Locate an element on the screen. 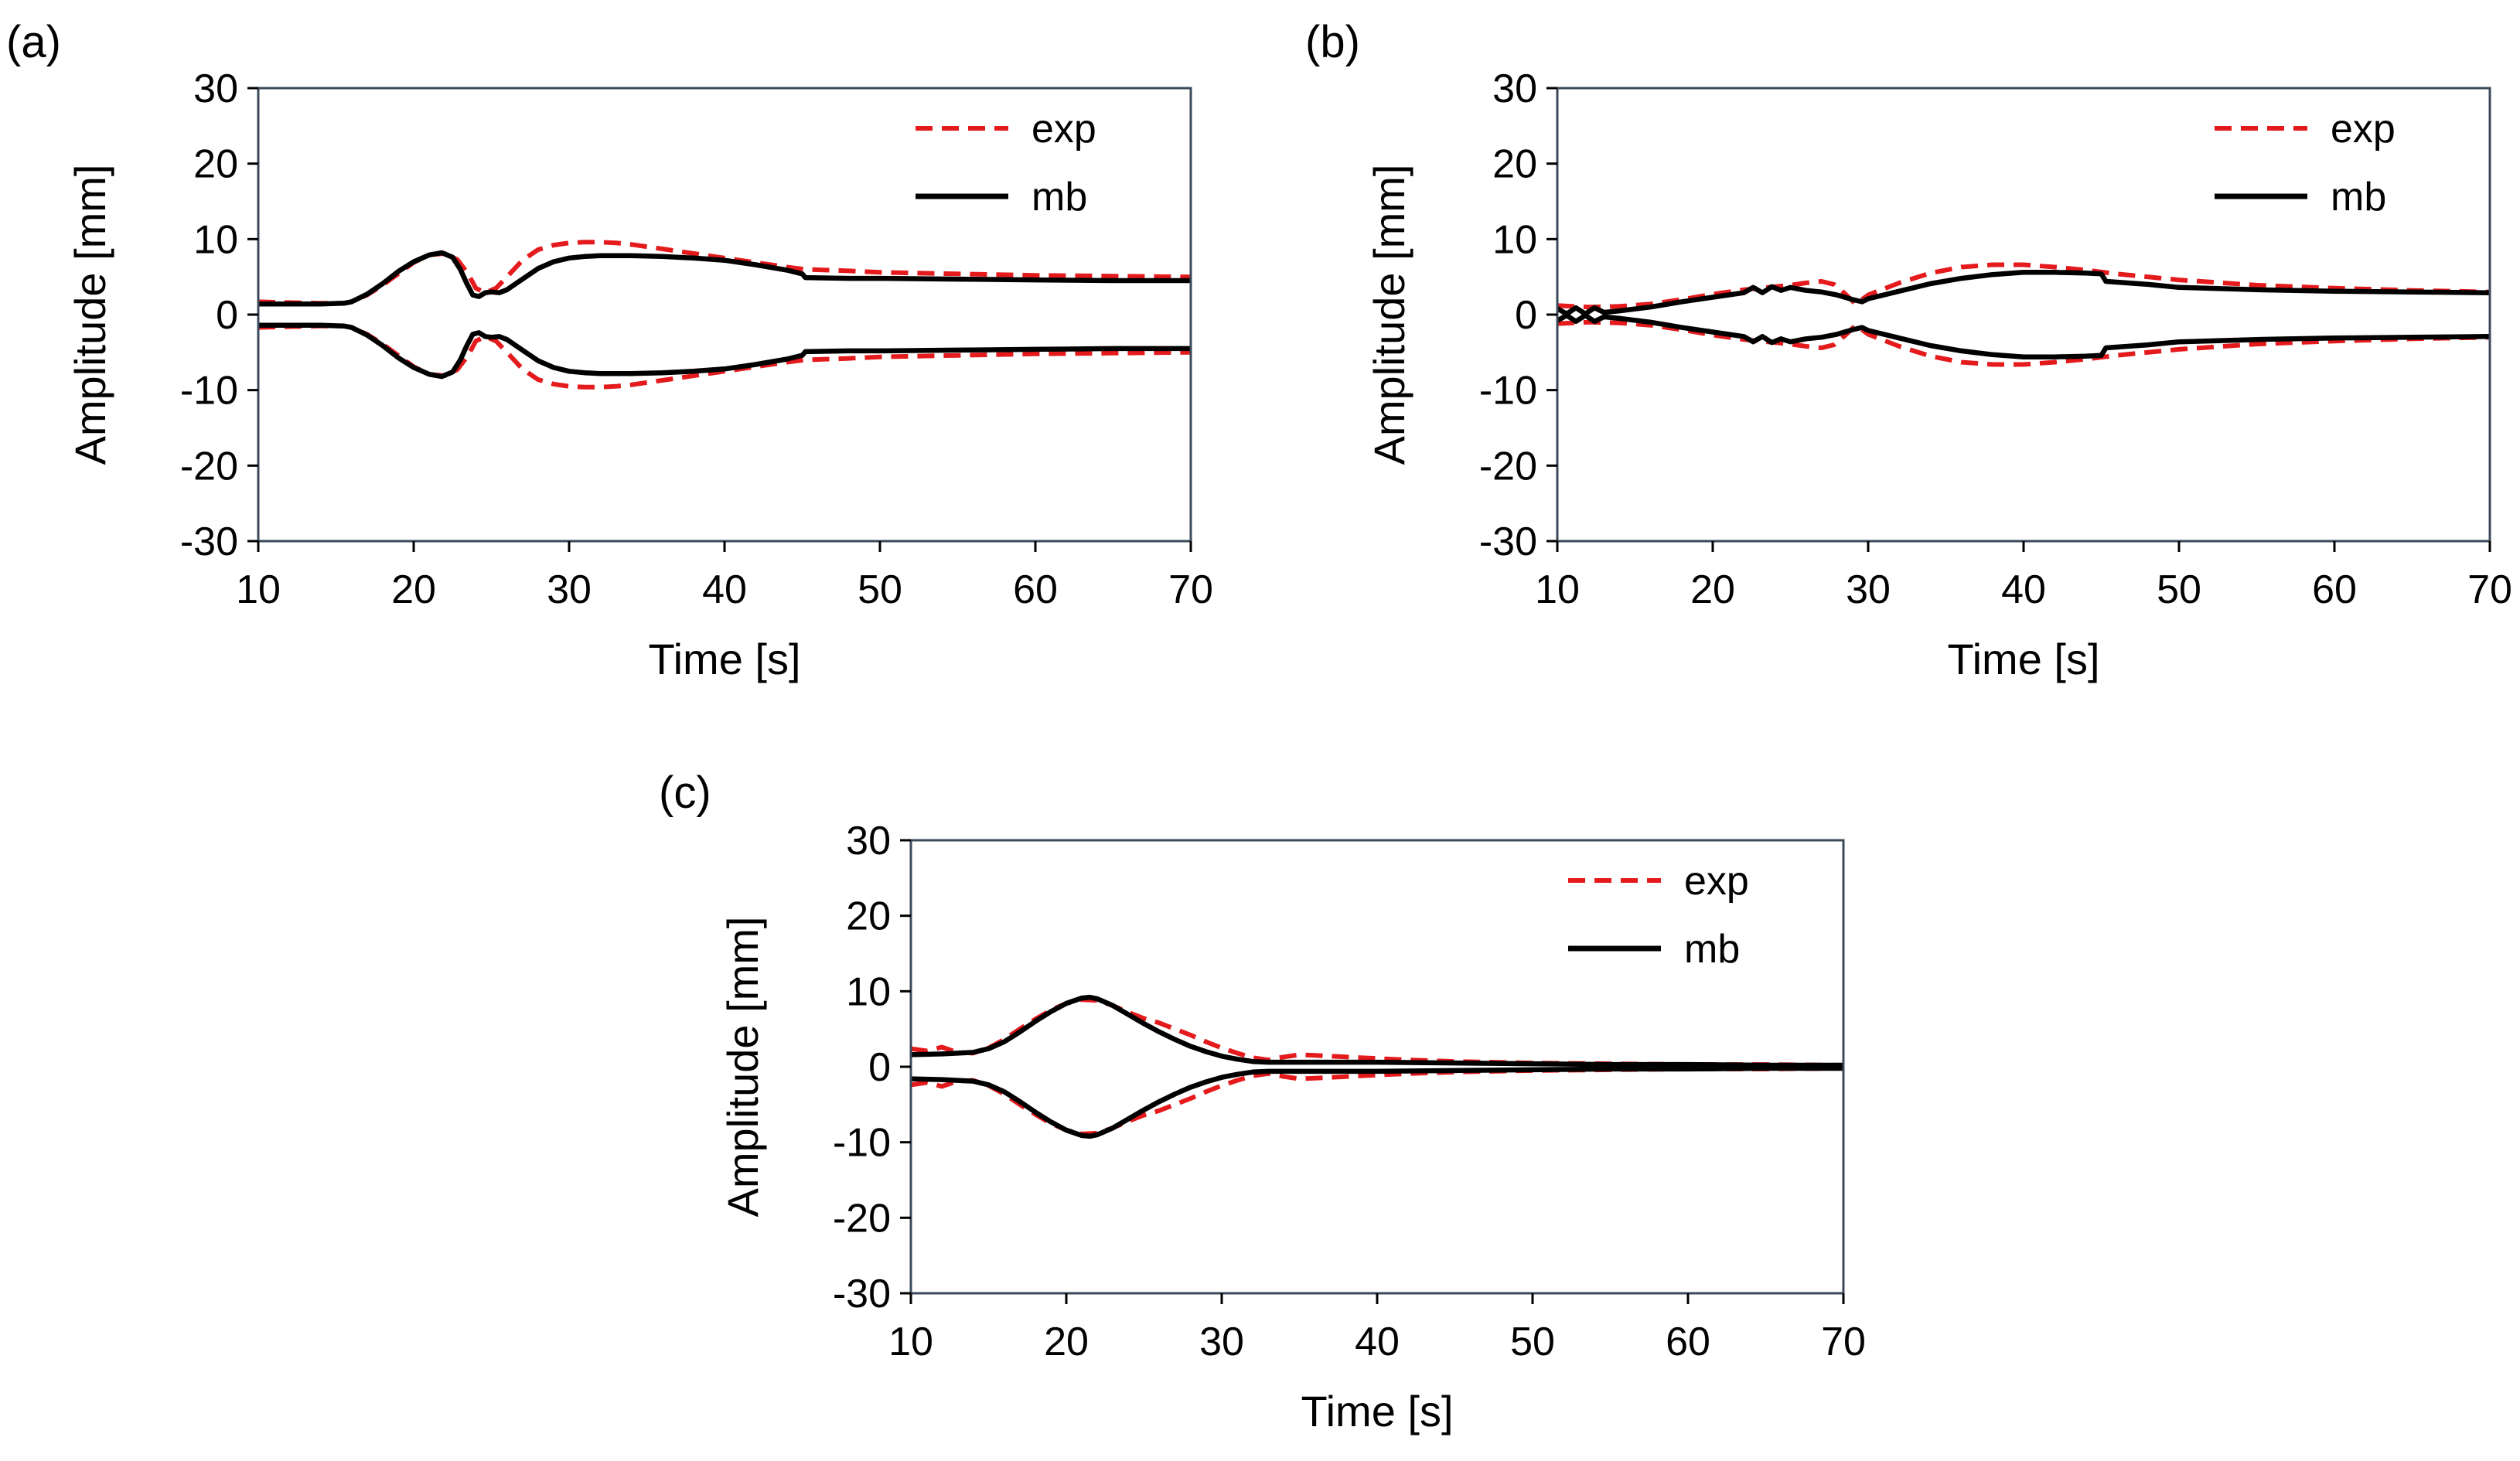 This screenshot has height=1461, width=2520. series-exp-upper is located at coordinates (2023, 286).